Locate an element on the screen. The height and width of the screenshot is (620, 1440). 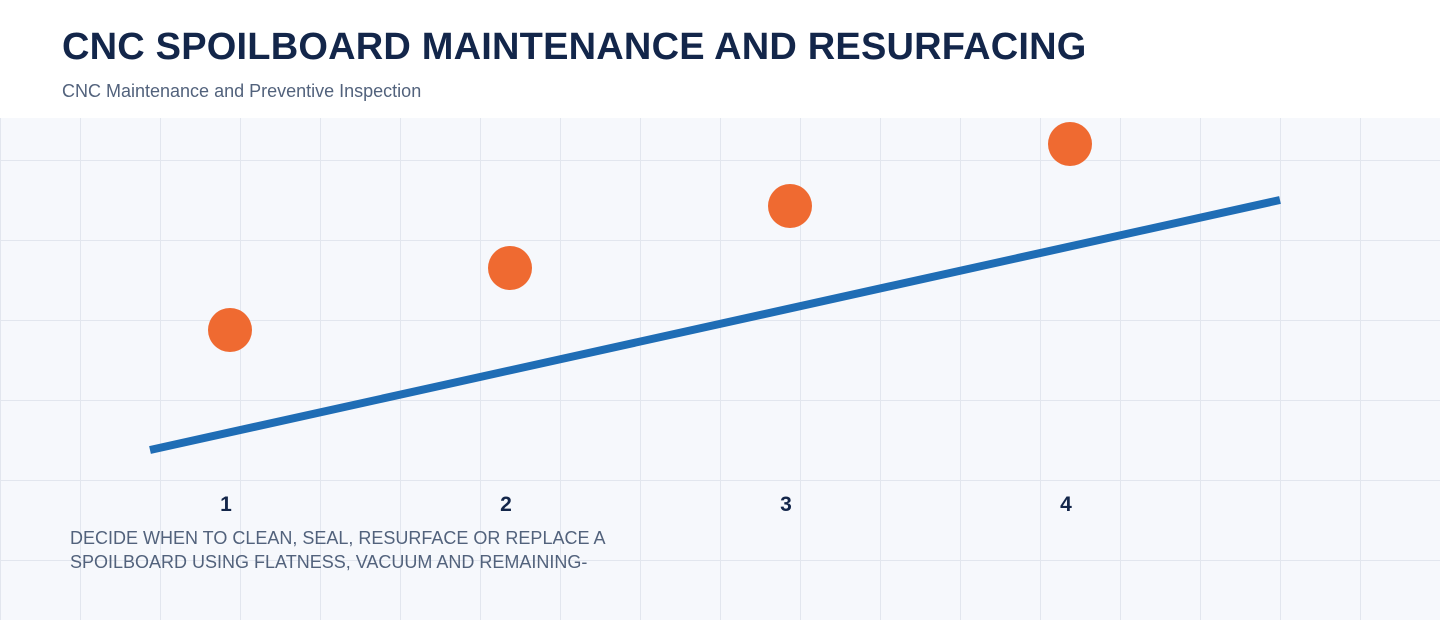
step-label-2: 2 is located at coordinates (506, 504).